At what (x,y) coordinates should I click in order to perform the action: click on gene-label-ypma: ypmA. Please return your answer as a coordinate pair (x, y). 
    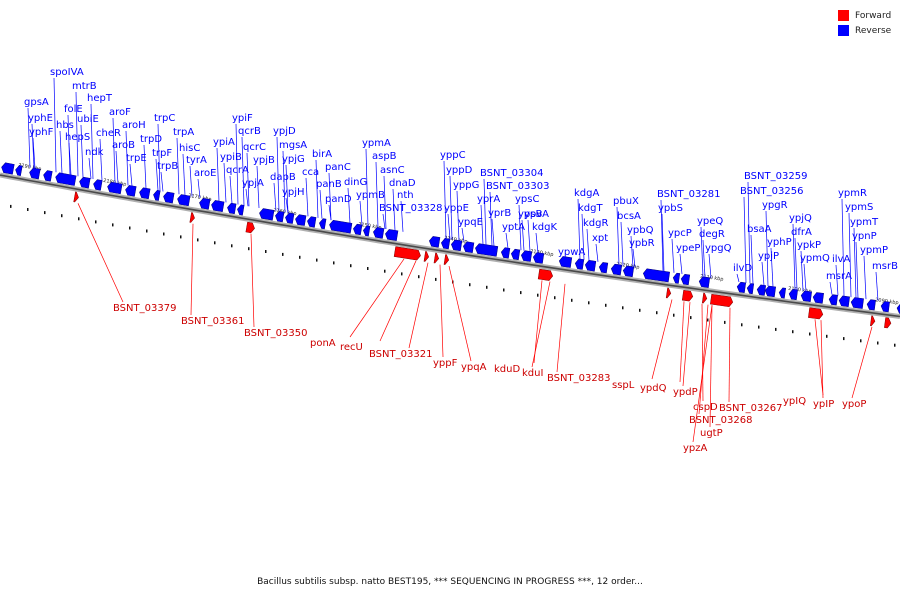
    Looking at the image, I should click on (376, 143).